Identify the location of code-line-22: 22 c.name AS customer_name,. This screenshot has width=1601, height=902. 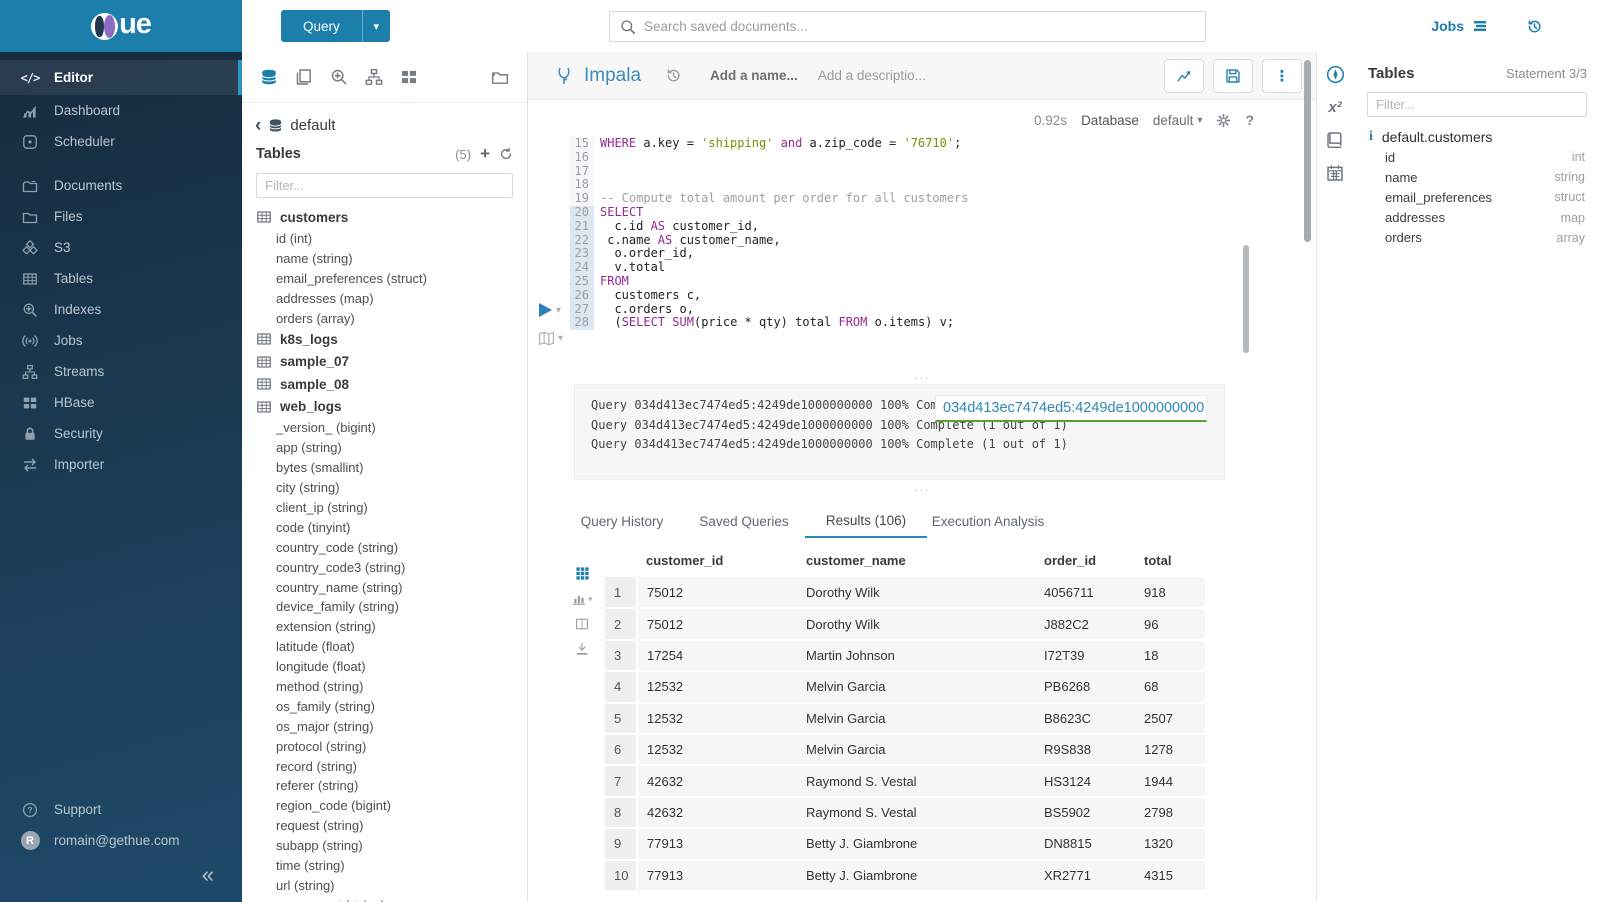
(920, 240).